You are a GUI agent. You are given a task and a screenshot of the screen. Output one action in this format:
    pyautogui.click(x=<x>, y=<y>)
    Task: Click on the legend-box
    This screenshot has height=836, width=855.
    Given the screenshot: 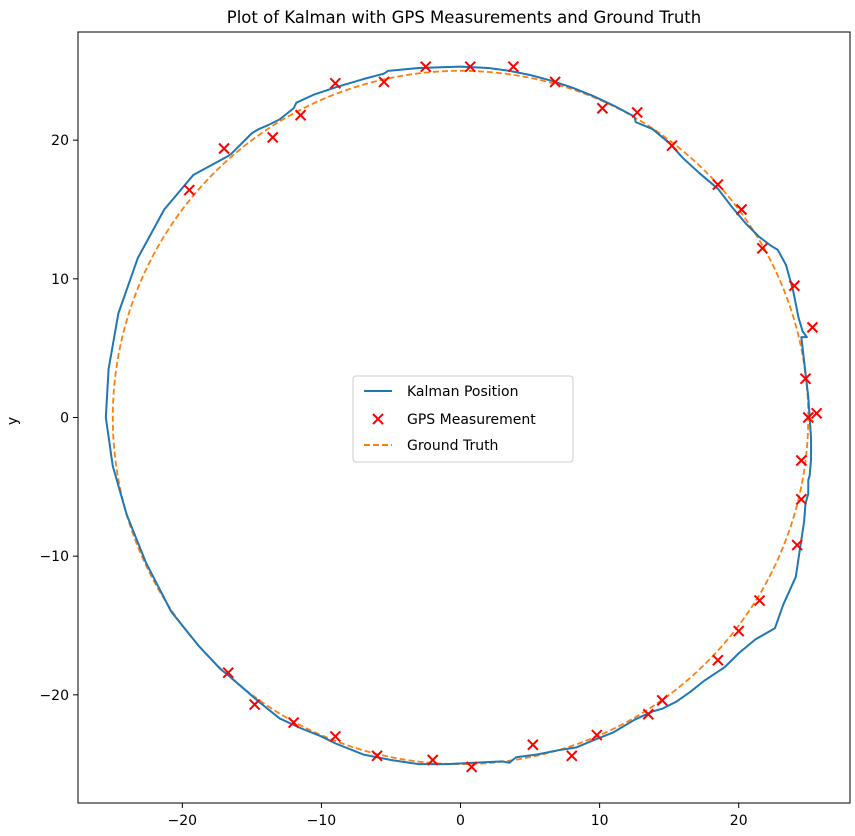 What is the action you would take?
    pyautogui.click(x=463, y=419)
    